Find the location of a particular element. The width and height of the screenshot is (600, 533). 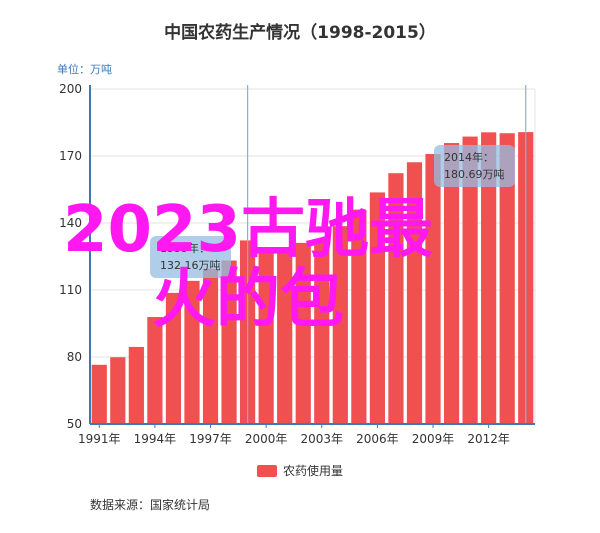

legend: 农药使用量 is located at coordinates (300, 470).